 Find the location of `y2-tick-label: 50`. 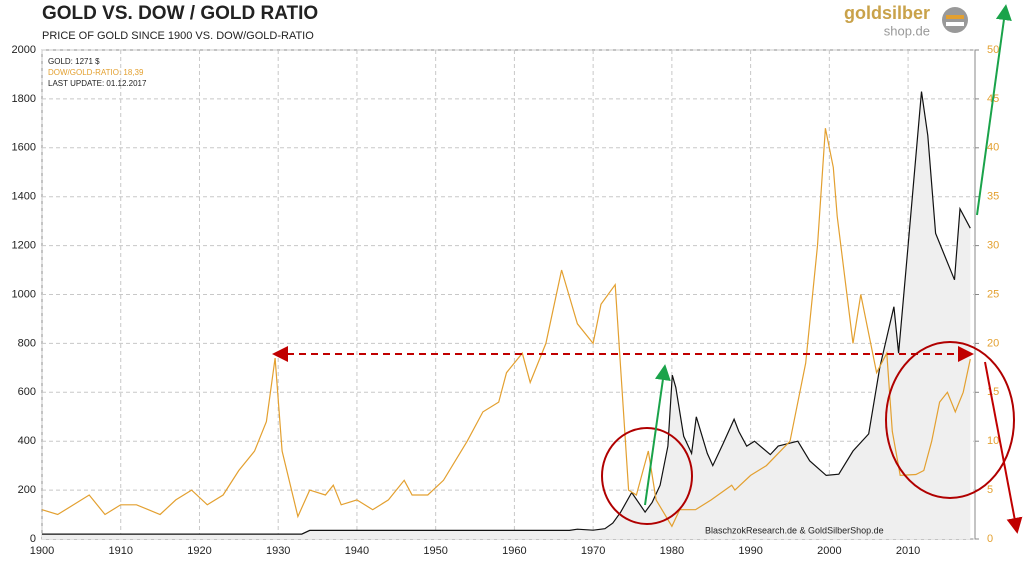

y2-tick-label: 50 is located at coordinates (993, 50).